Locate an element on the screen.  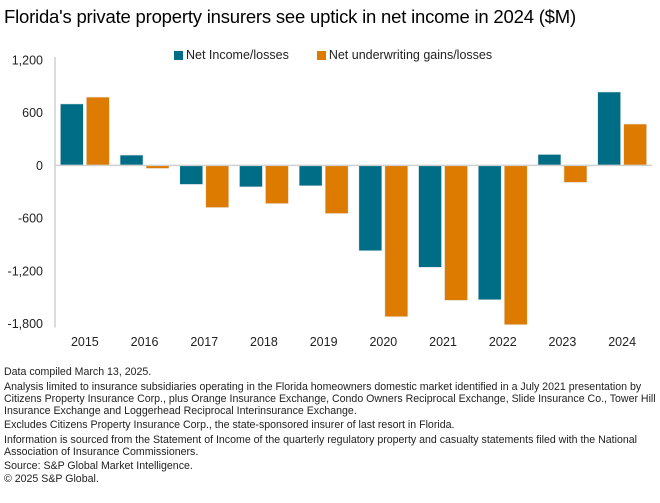
bar-net-income-2024 is located at coordinates (609, 128).